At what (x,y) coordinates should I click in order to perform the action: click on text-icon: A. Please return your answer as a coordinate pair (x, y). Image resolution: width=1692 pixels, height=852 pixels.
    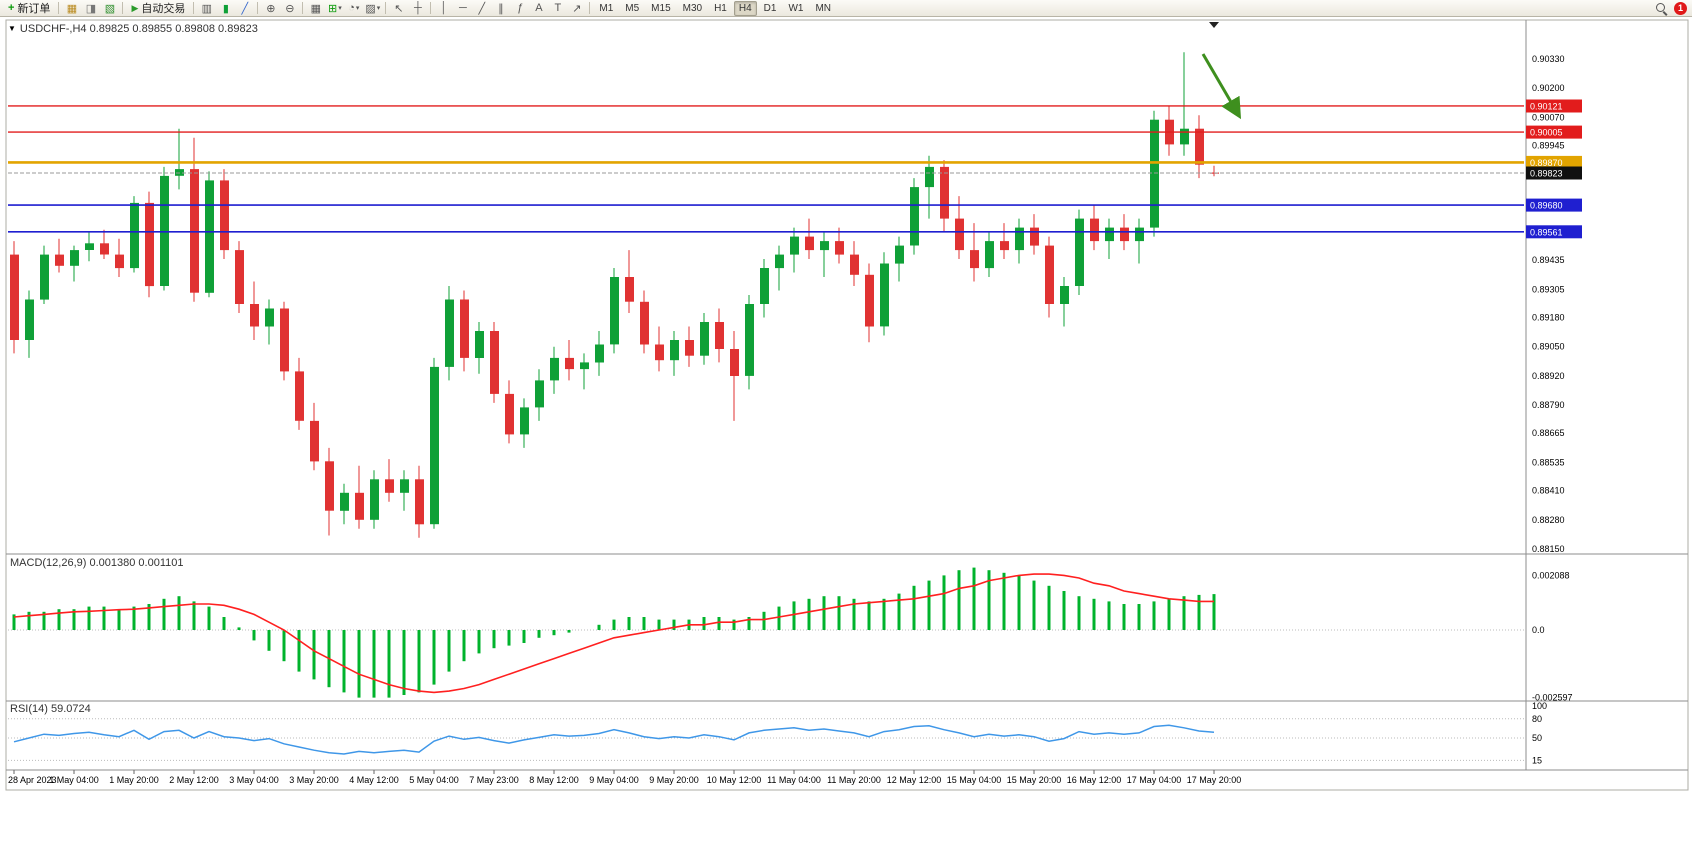
    Looking at the image, I should click on (539, 8).